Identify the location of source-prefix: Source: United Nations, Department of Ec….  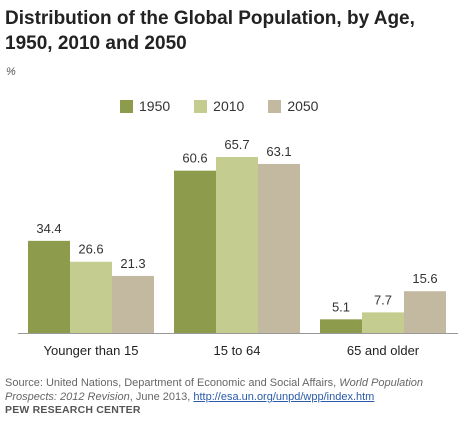
(172, 383).